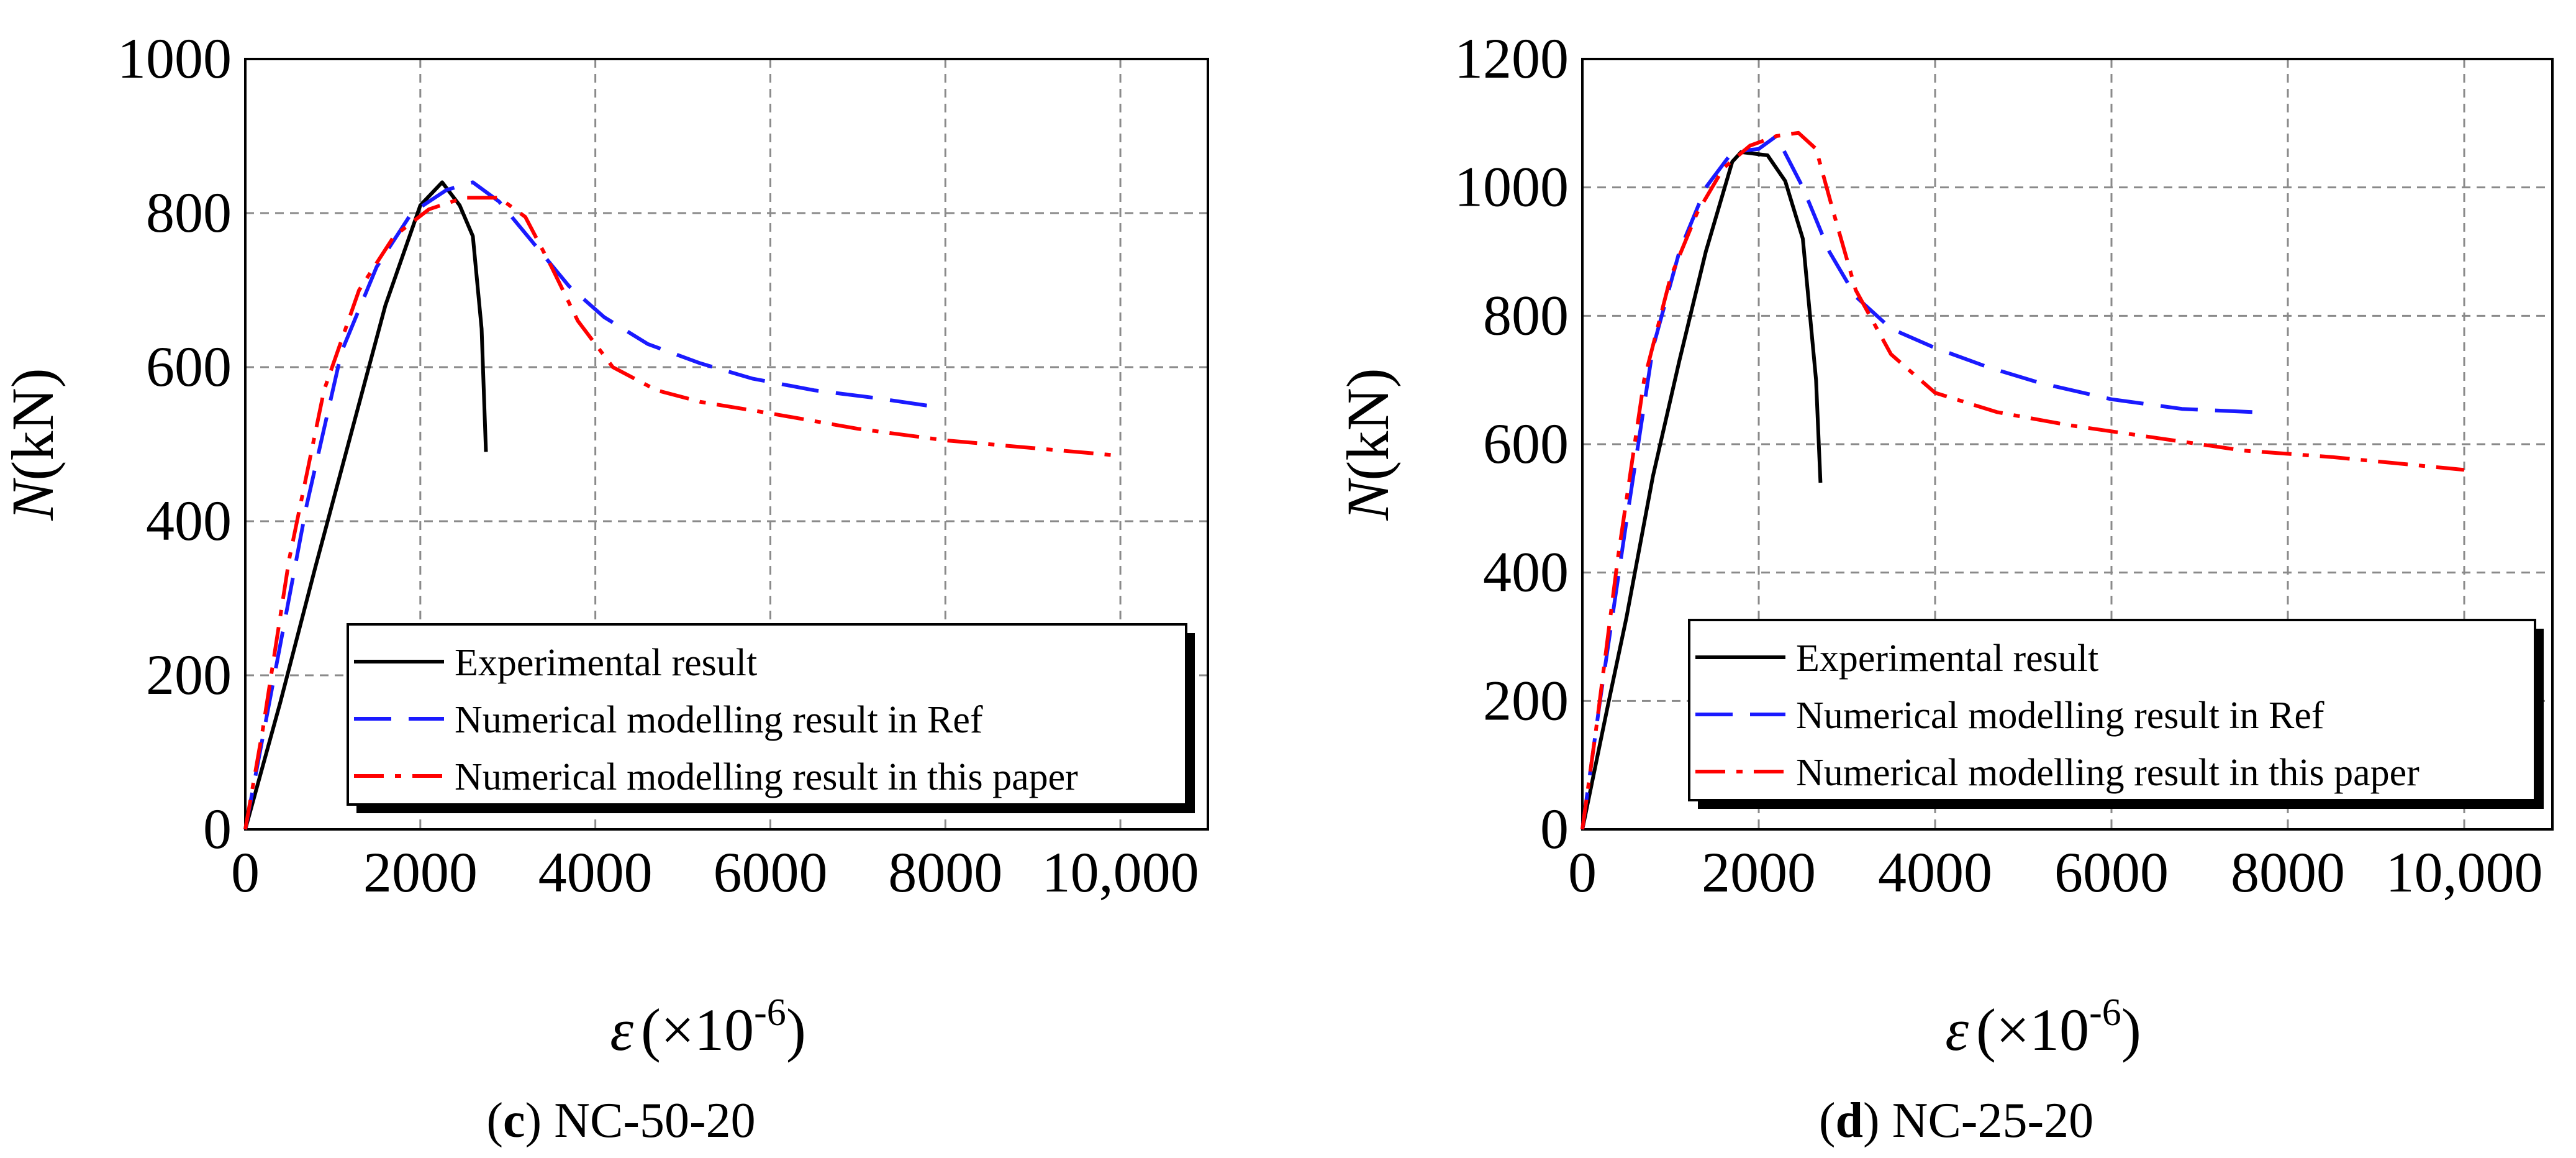 The width and height of the screenshot is (2576, 1158). What do you see at coordinates (1511, 58) in the screenshot?
I see `y-tick-label: 1200` at bounding box center [1511, 58].